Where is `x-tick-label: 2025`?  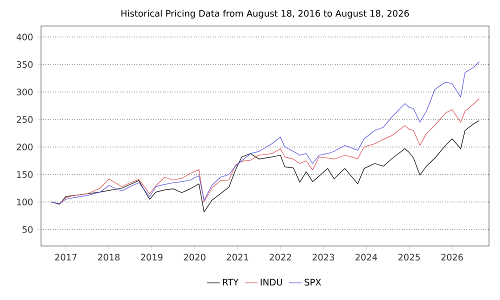 x-tick-label: 2025 is located at coordinates (409, 257).